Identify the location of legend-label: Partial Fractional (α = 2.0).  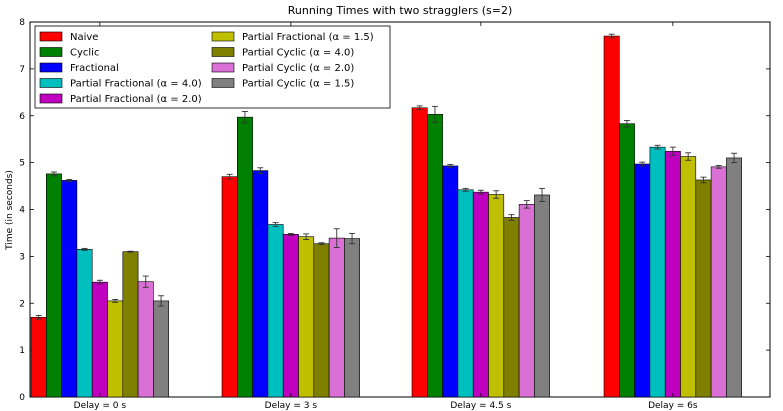
(136, 99).